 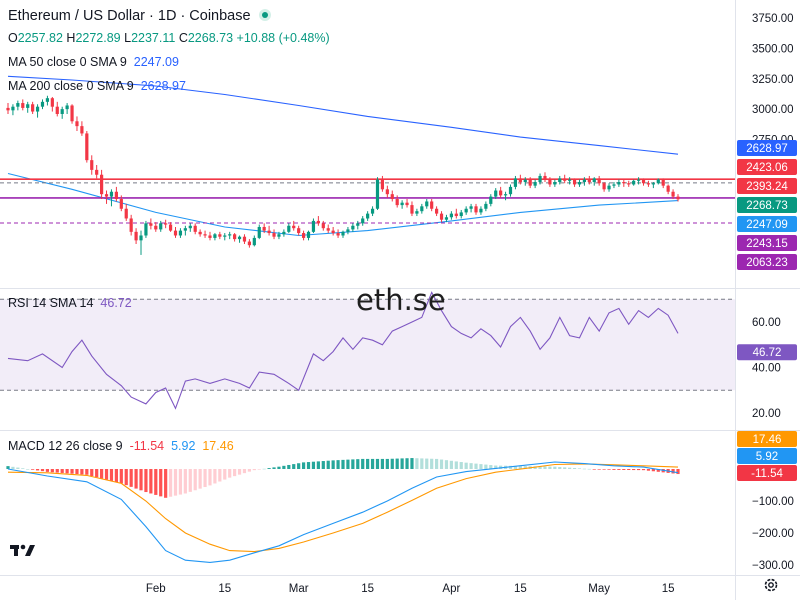 I want to click on ma50-legend: MA 50 close 0 SMA 9 2247.09, so click(x=93, y=62).